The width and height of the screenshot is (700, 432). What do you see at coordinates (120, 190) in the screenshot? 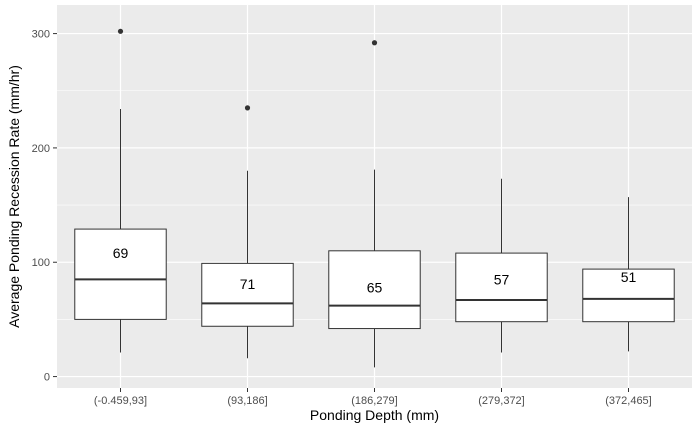
I see `box-group: 69` at bounding box center [120, 190].